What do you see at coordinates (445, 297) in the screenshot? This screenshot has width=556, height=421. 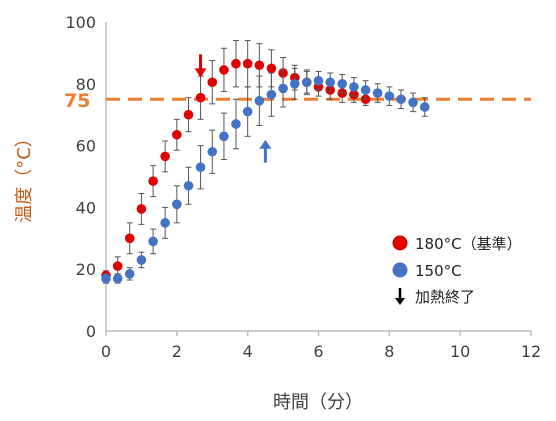 I see `legend-label-end: 加熱終了` at bounding box center [445, 297].